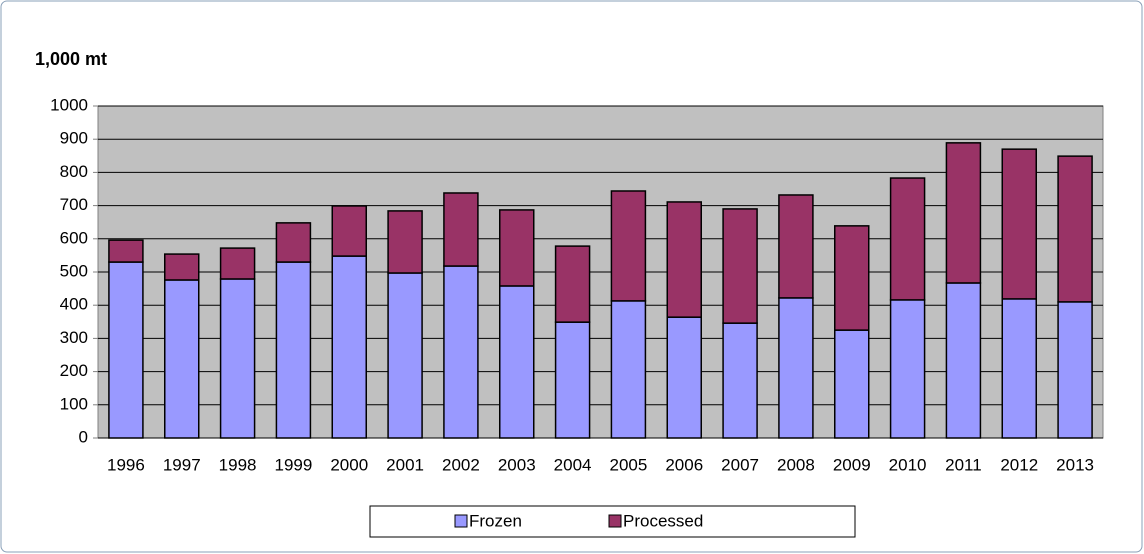  Describe the element at coordinates (684, 464) in the screenshot. I see `x-tick-label: 2006` at that location.